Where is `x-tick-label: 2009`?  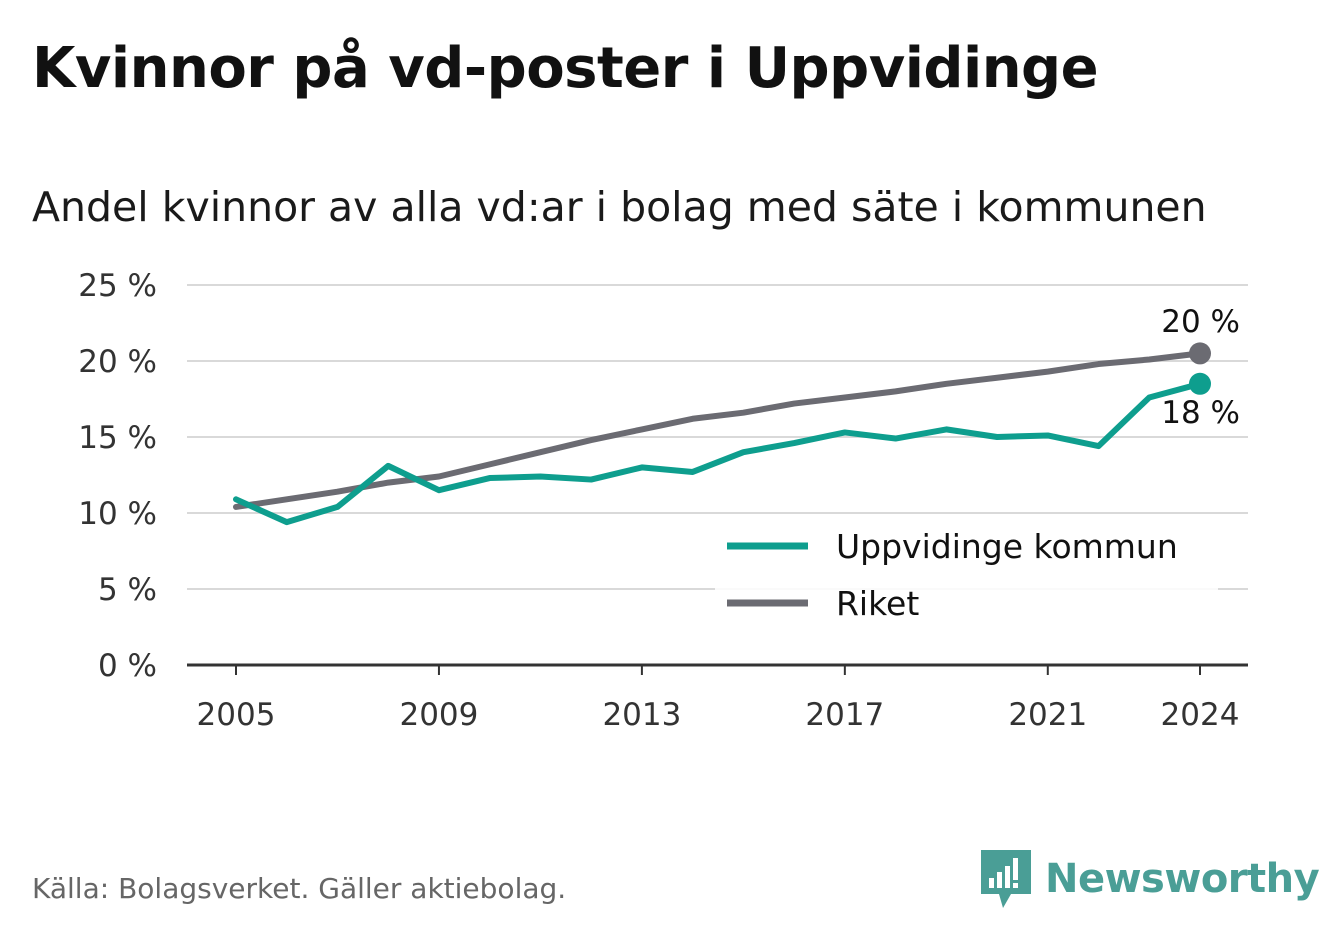 x-tick-label: 2009 is located at coordinates (438, 715).